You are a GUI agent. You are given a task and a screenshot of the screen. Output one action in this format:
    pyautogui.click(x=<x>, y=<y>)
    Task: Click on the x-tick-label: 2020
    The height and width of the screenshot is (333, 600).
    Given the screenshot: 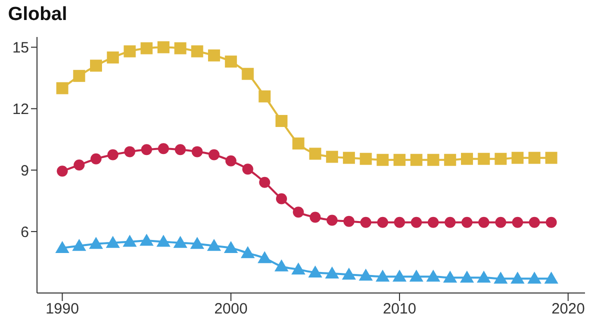 What is the action you would take?
    pyautogui.click(x=568, y=309)
    